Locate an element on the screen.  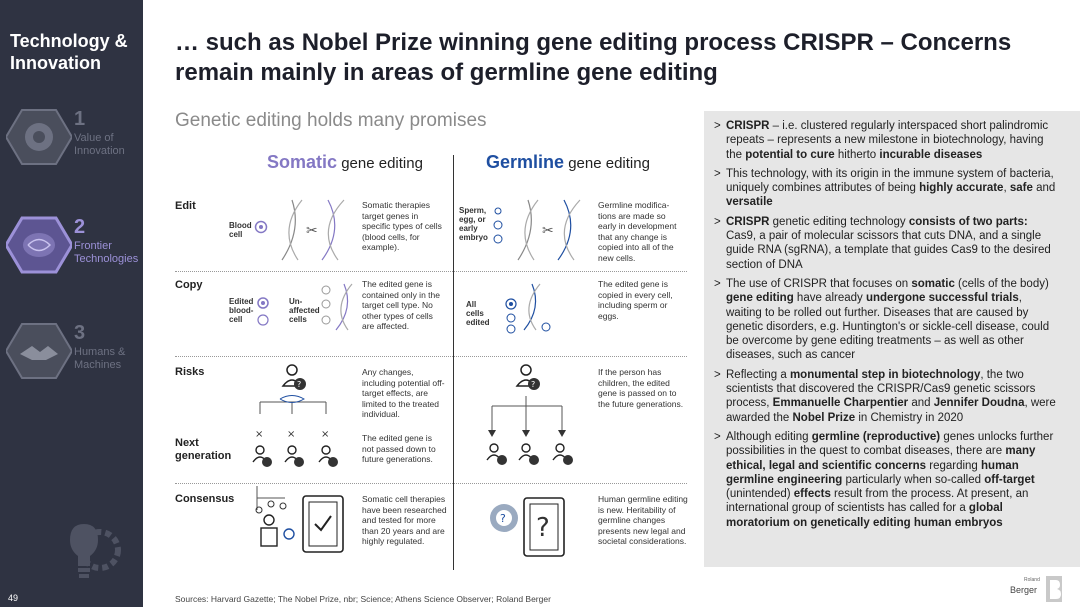
unaffected-cells-icon is located at coordinates (337, 307).